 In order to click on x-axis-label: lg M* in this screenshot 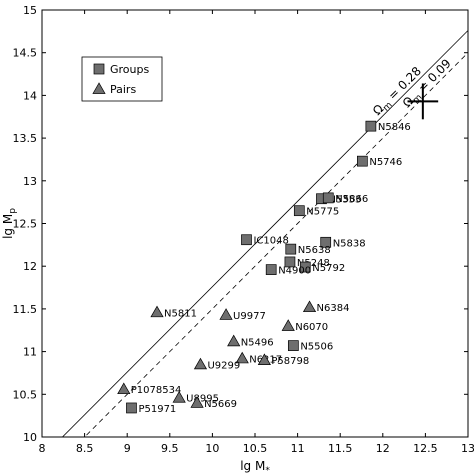, I will do `click(255, 466)`.